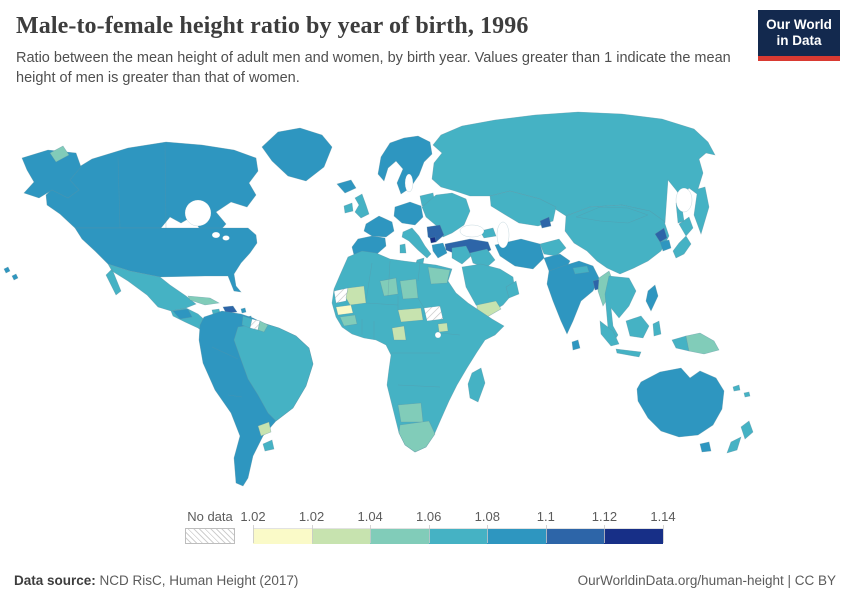 The width and height of the screenshot is (850, 600). Describe the element at coordinates (166, 260) in the screenshot. I see `country-usa` at that location.